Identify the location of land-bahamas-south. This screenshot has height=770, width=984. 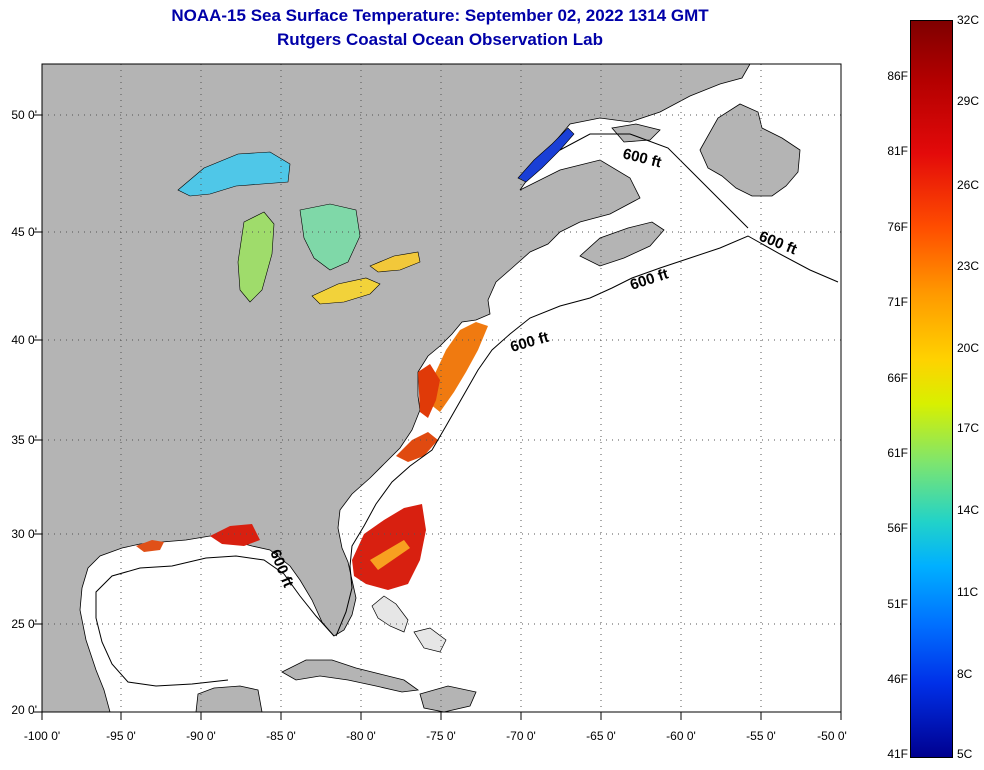
(430, 640).